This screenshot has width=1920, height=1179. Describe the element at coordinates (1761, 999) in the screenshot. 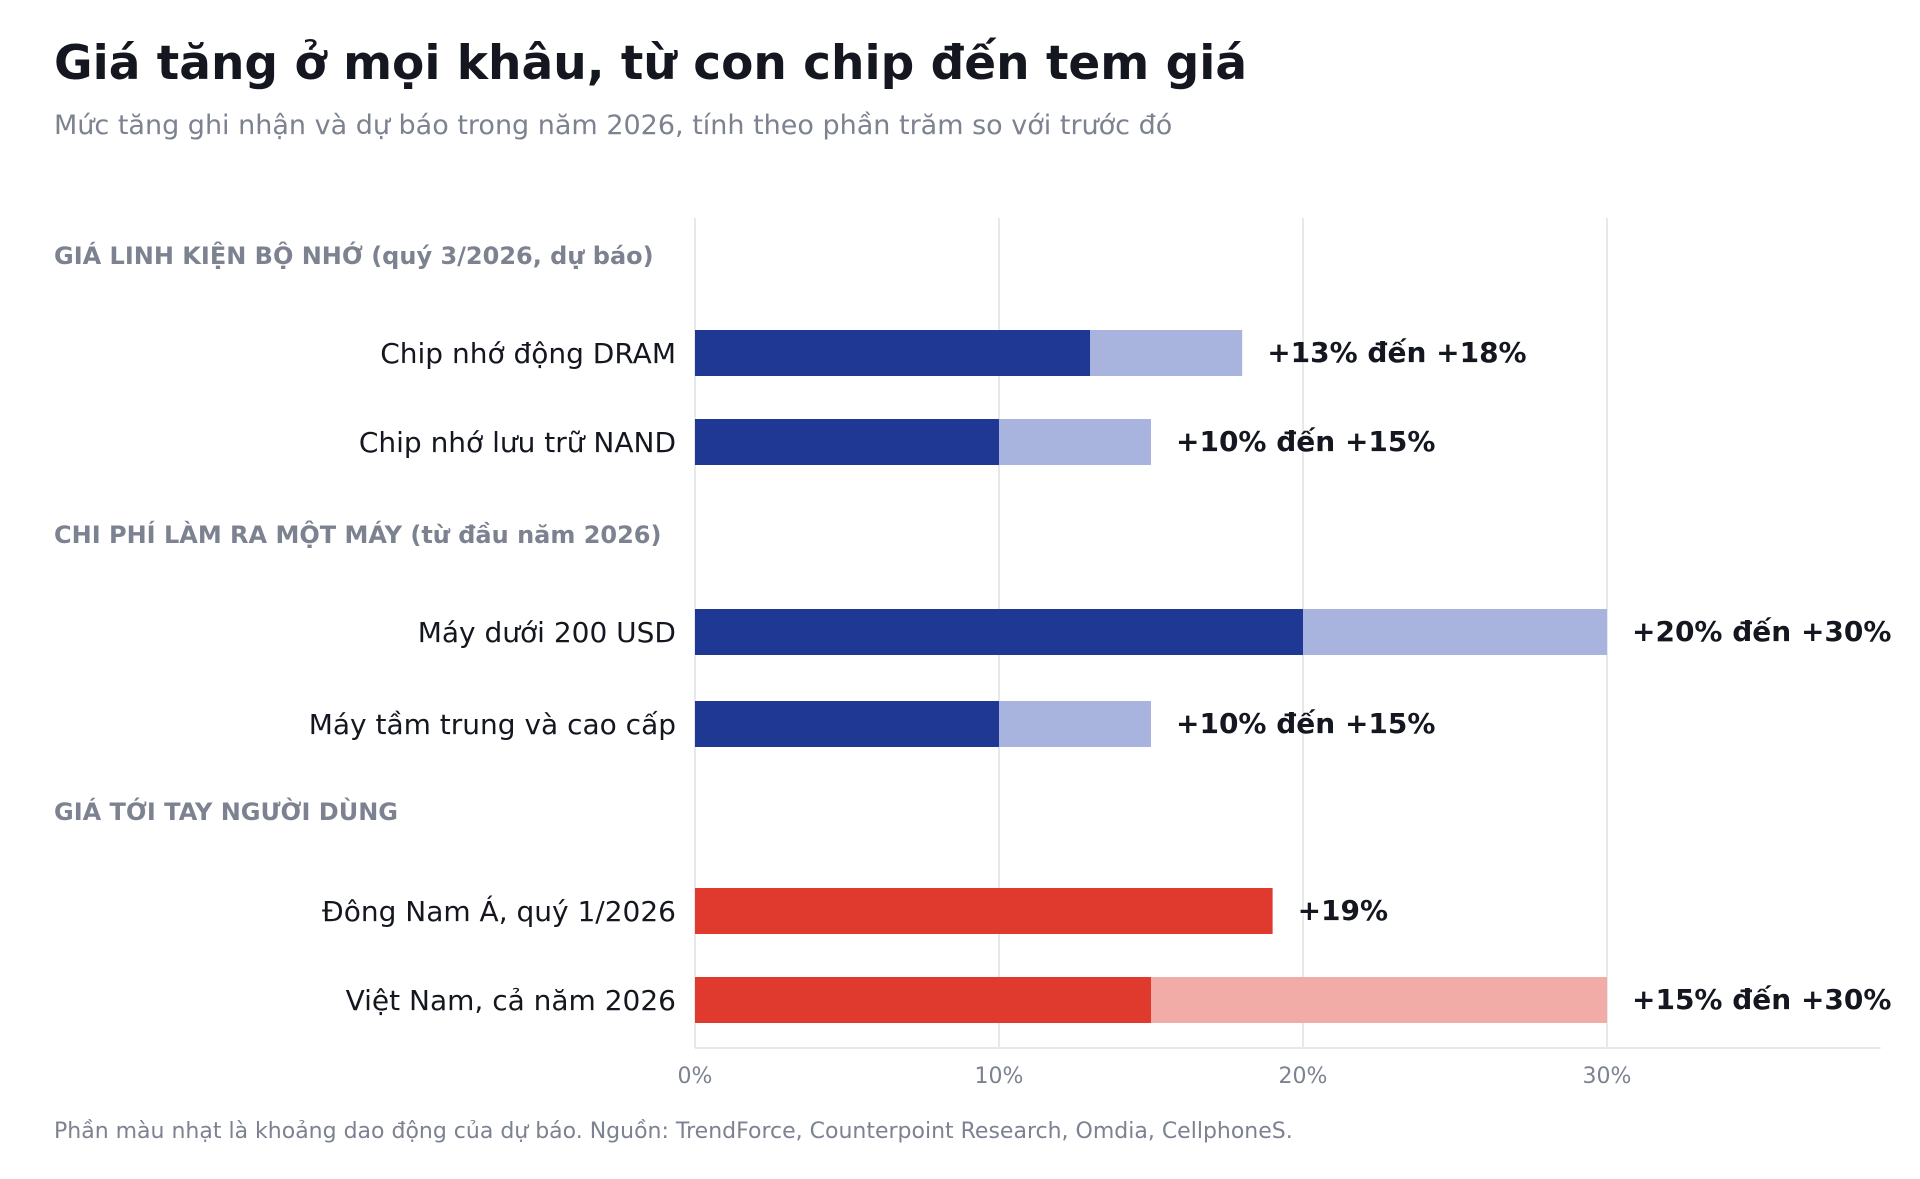

I see `value-label: +15% đến +30%` at that location.